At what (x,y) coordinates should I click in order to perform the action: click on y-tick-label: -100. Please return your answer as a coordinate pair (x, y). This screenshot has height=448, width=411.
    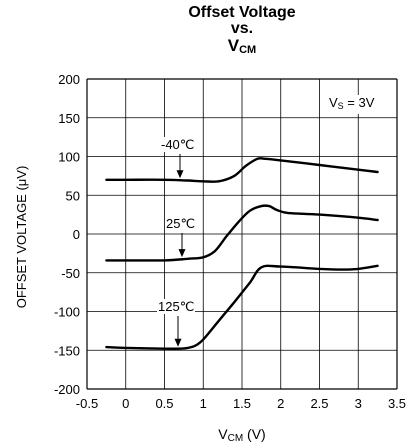
    Looking at the image, I should click on (67, 312).